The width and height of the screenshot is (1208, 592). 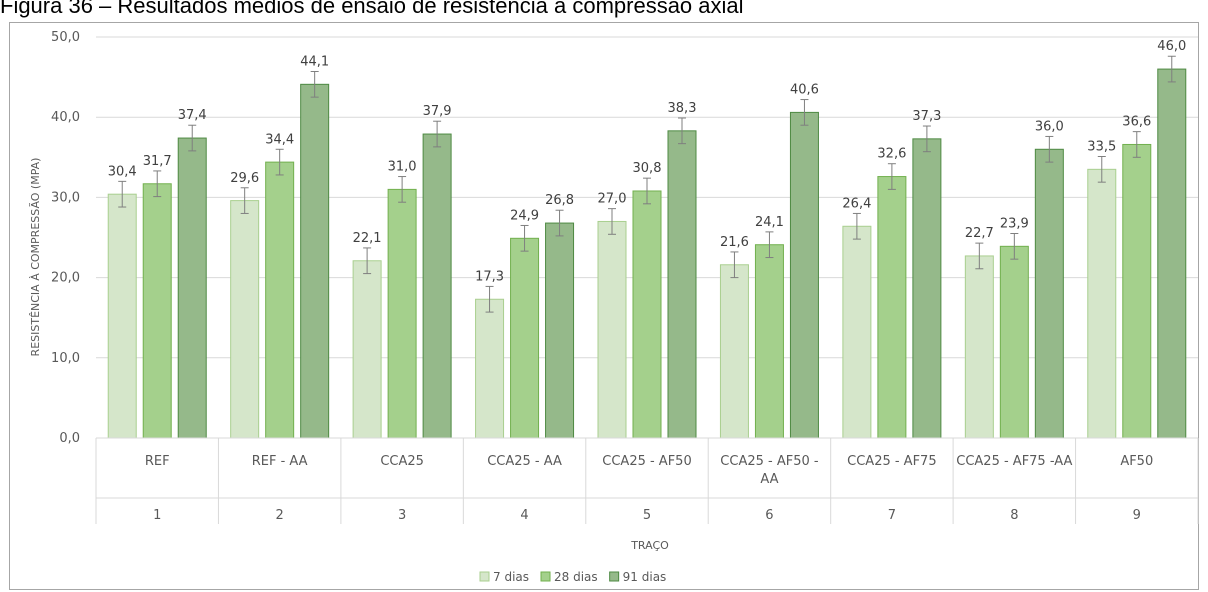 What do you see at coordinates (979, 233) in the screenshot?
I see `data-label: 22,7` at bounding box center [979, 233].